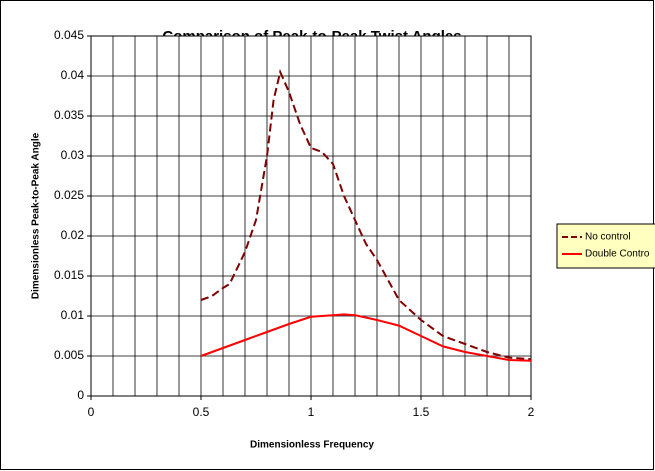 This screenshot has width=655, height=471. What do you see at coordinates (69, 115) in the screenshot?
I see `y-tick-label: 0.035` at bounding box center [69, 115].